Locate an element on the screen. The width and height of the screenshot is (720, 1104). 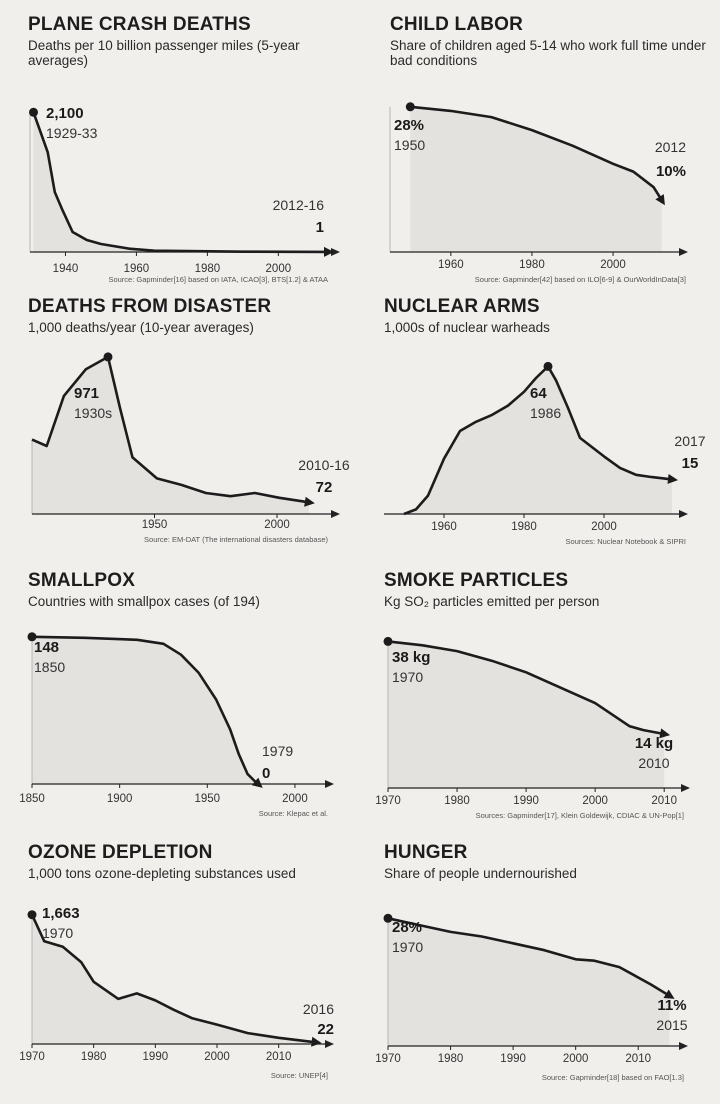
start-value-label: 1,663 is located at coordinates (61, 913).